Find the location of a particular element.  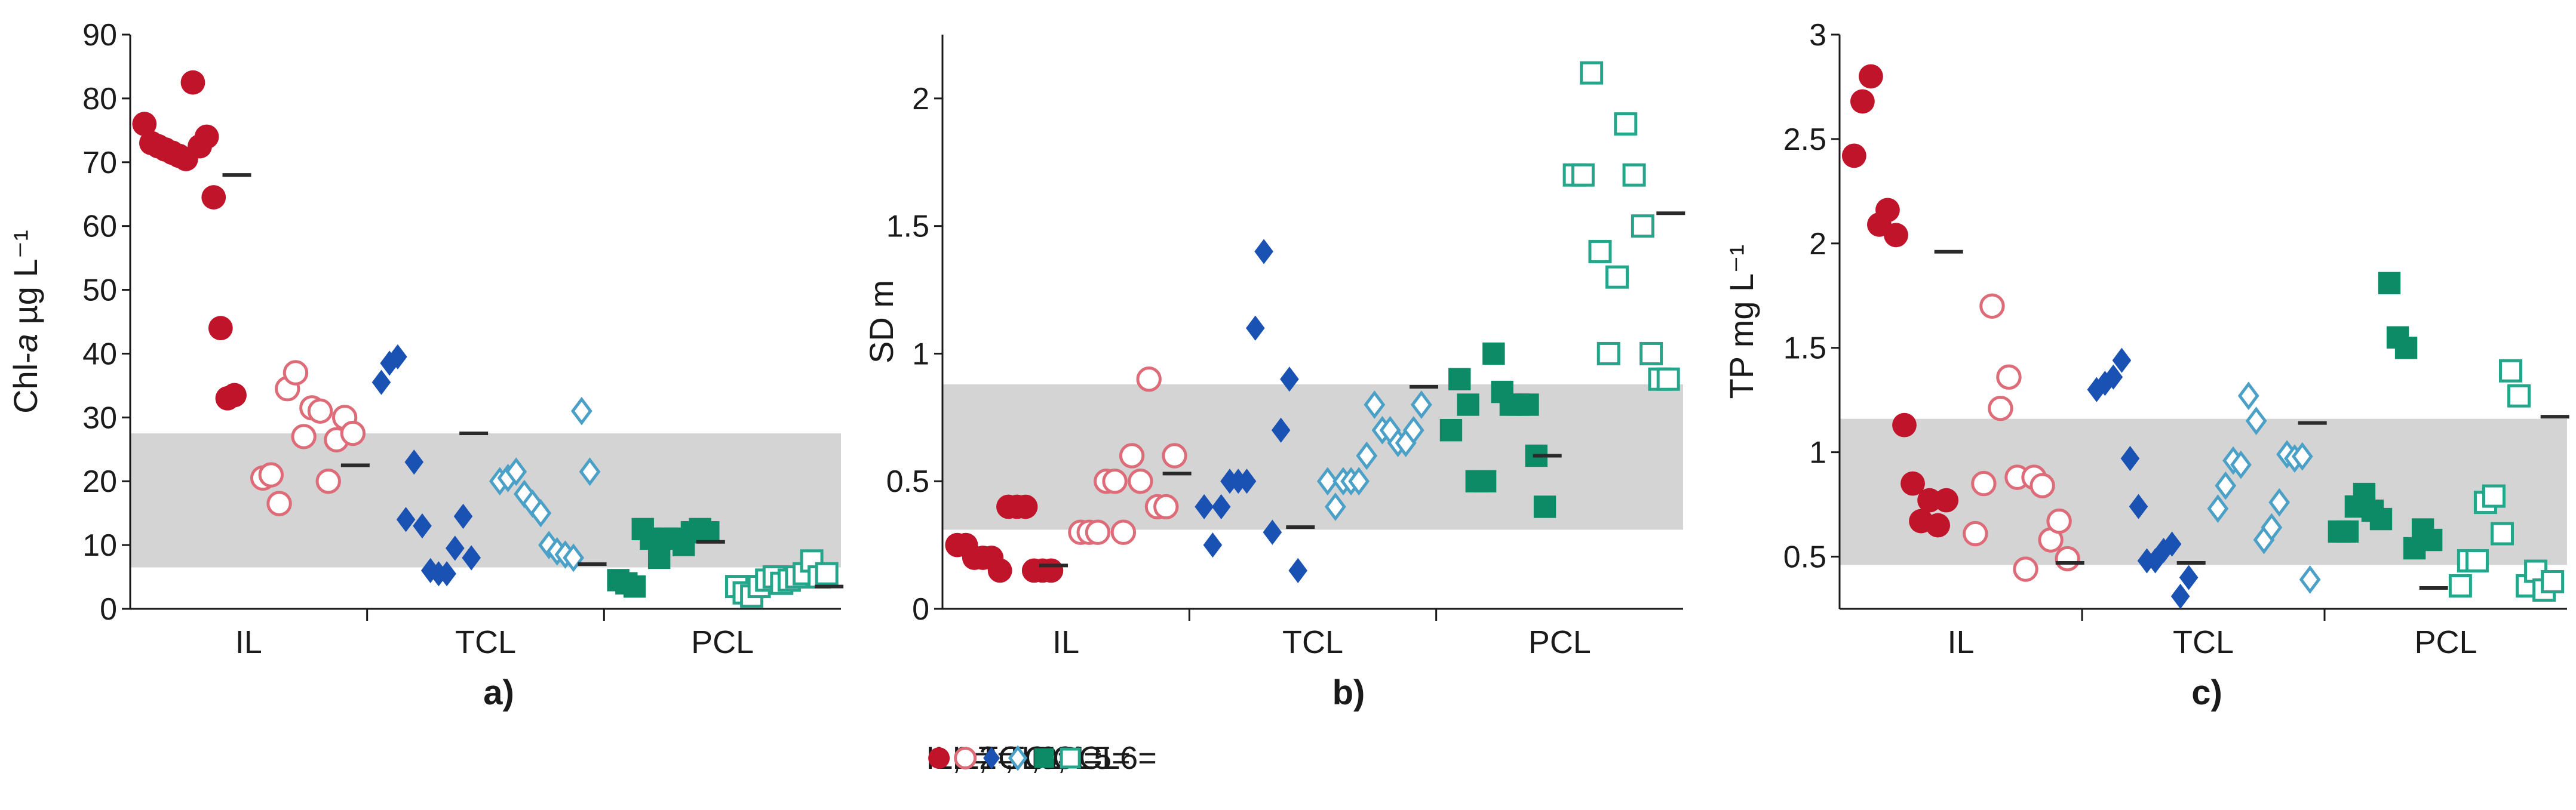

y-tick-label: 60 is located at coordinates (99, 227).